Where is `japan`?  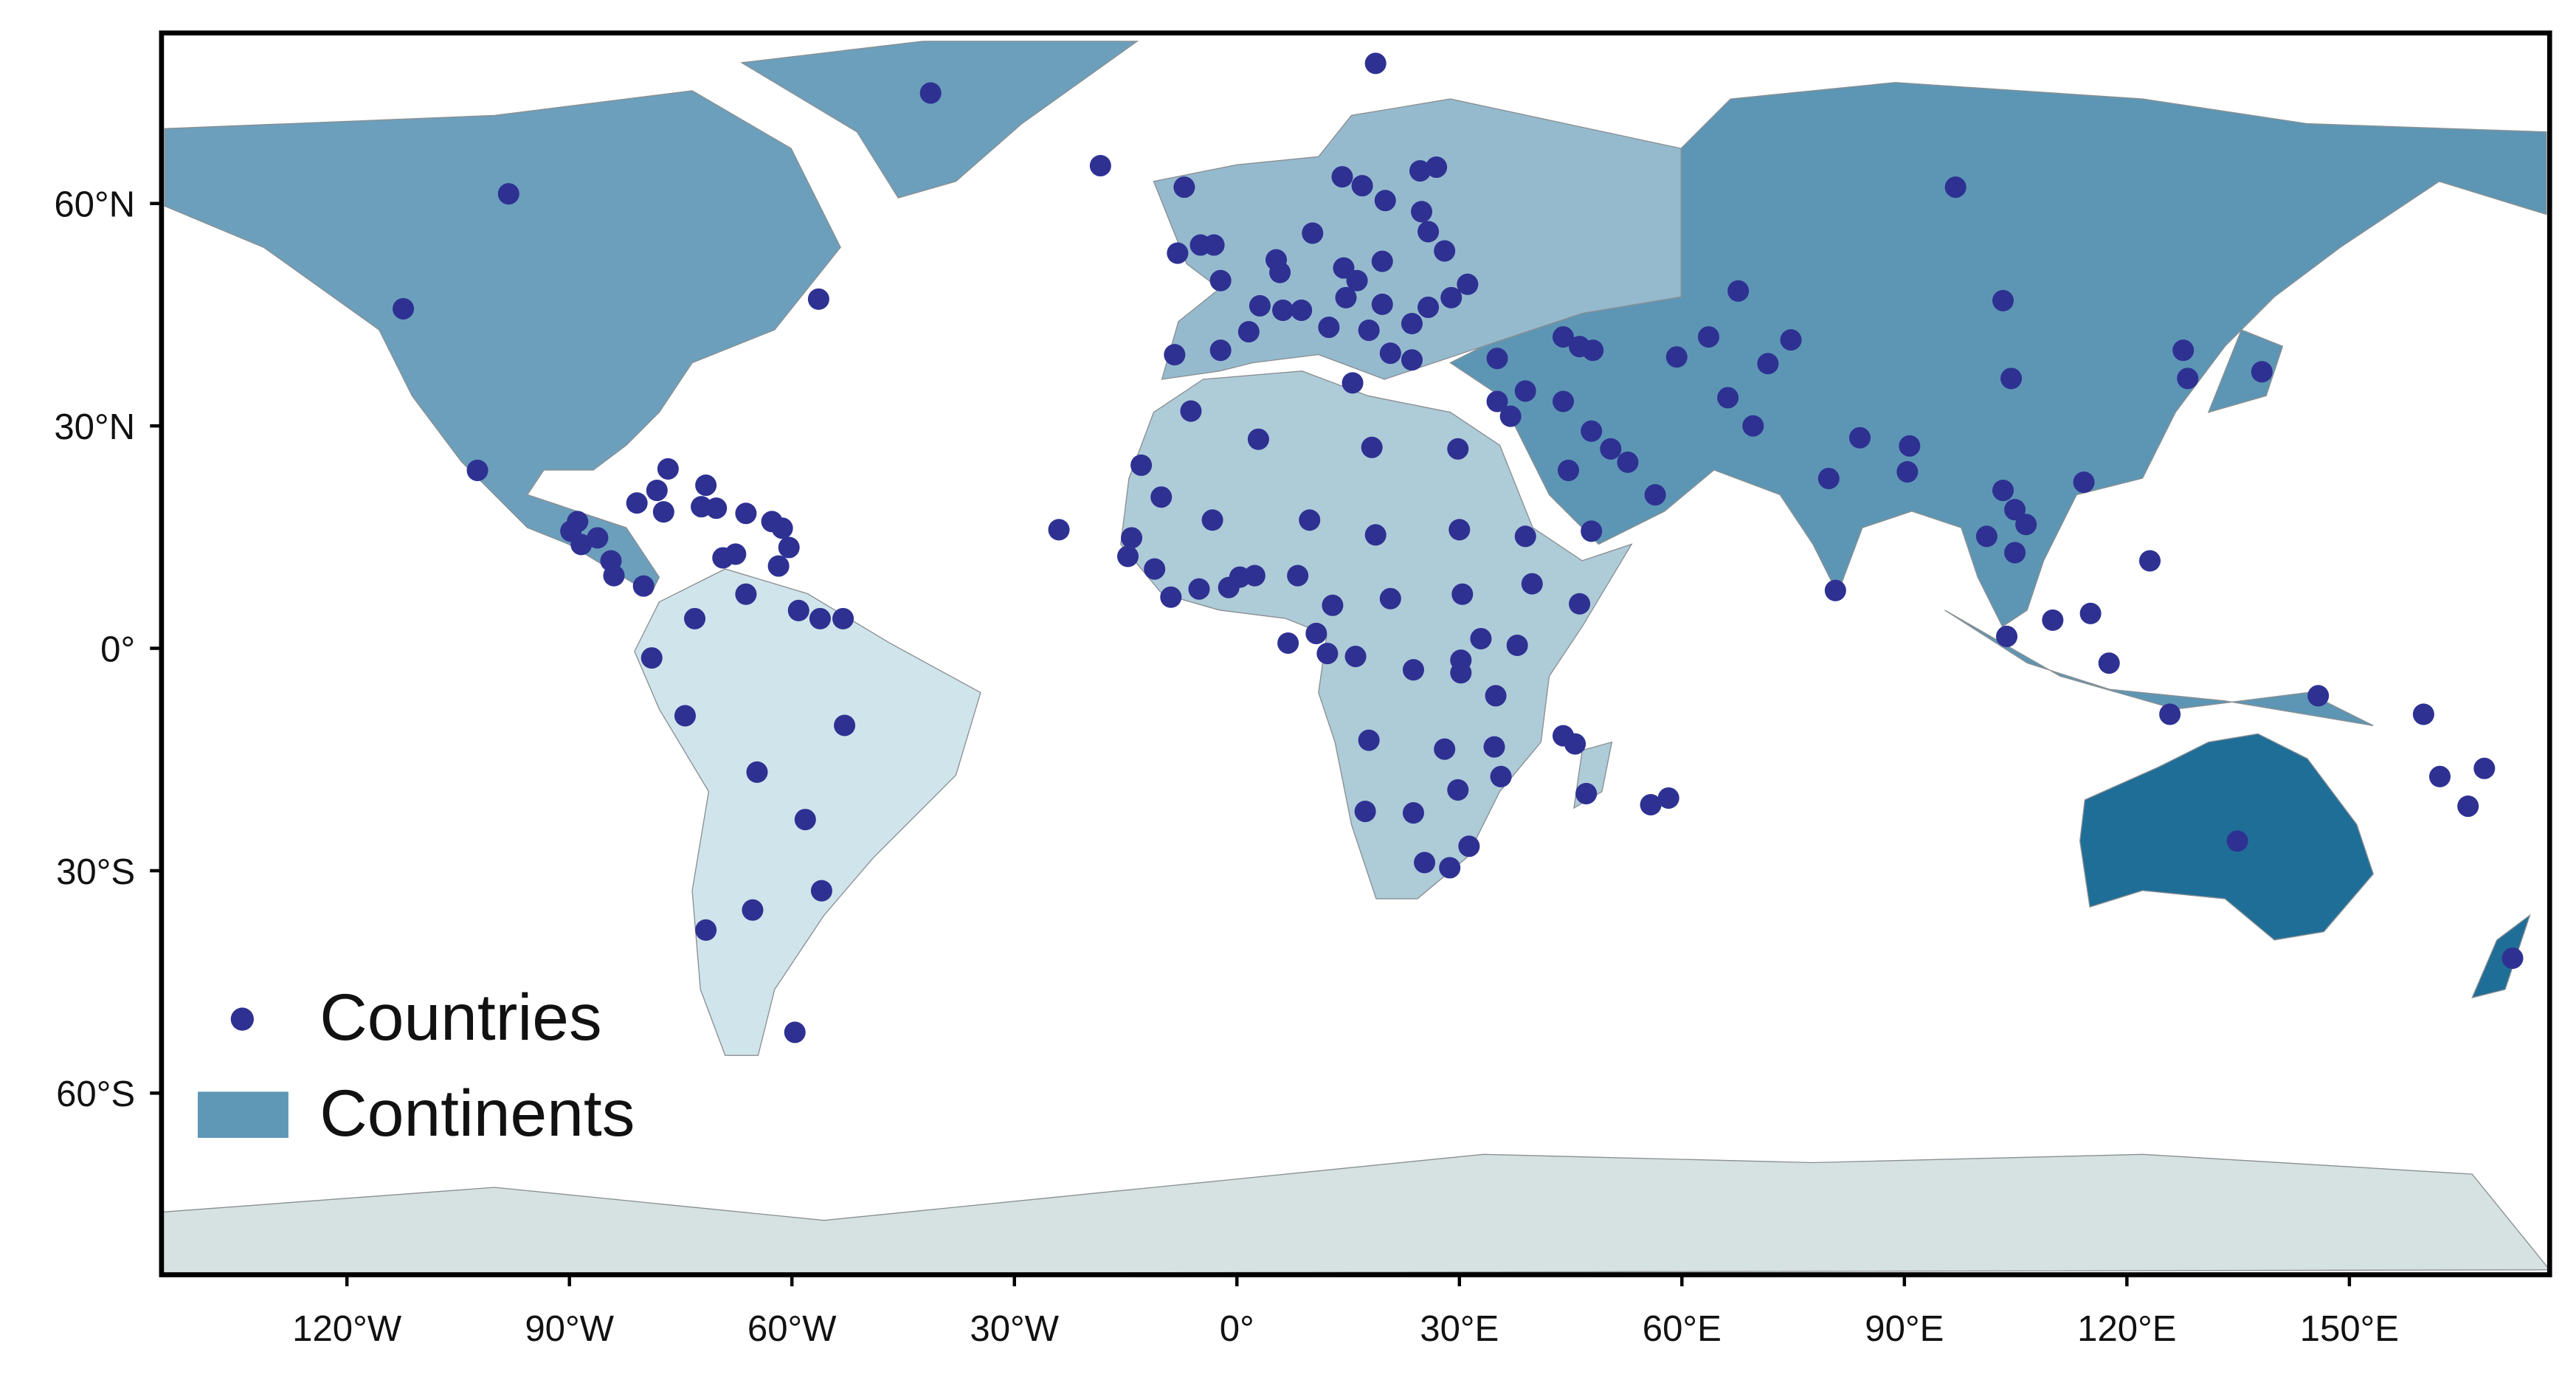
japan is located at coordinates (2245, 371).